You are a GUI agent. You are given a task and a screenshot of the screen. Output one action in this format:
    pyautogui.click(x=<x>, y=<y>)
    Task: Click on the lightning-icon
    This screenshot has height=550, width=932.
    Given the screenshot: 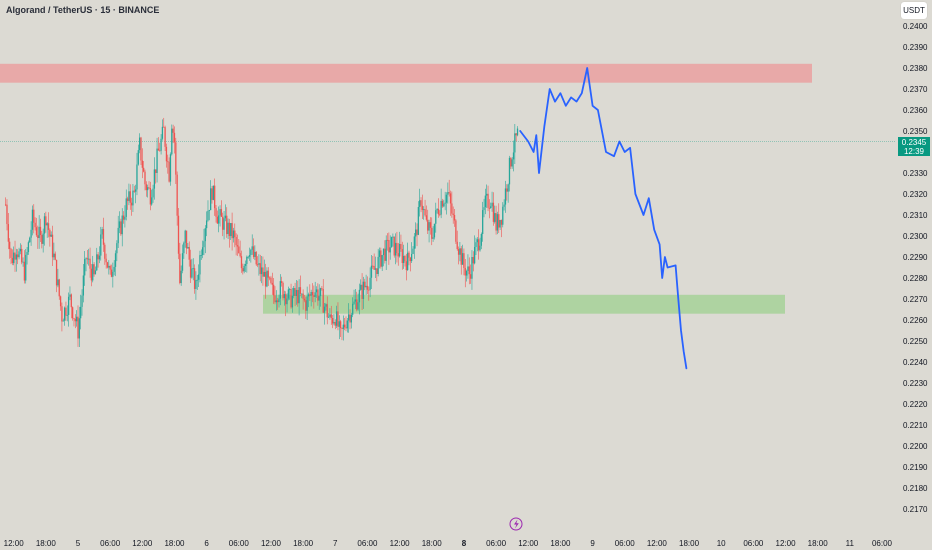 What is the action you would take?
    pyautogui.click(x=516, y=524)
    